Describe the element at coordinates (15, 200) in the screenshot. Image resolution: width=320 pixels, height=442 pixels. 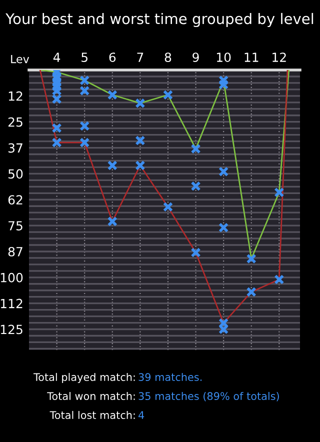
I see `y-tick-label: 62` at that location.